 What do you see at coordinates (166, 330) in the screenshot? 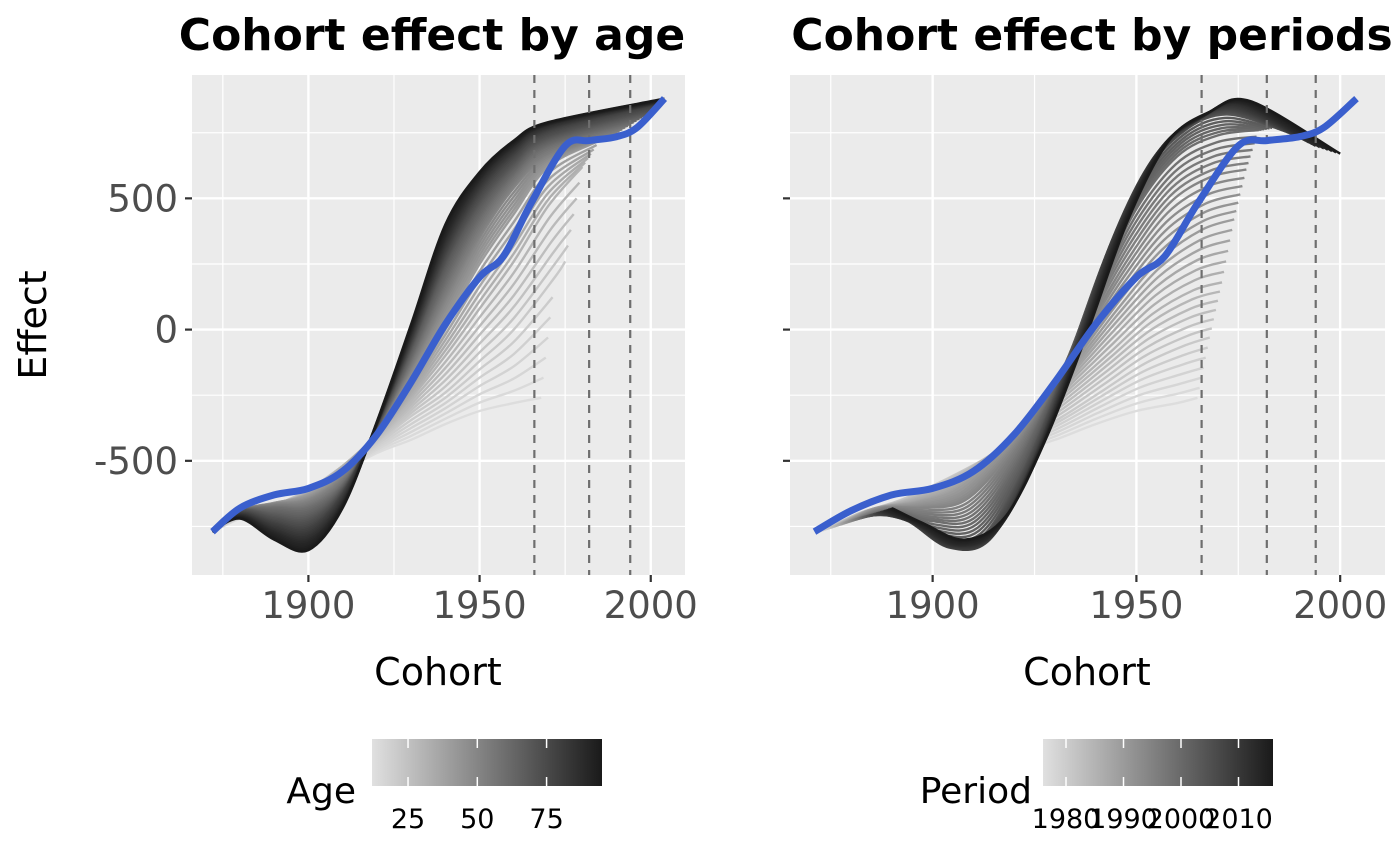
I see `y-tick-label-0: 0` at bounding box center [166, 330].